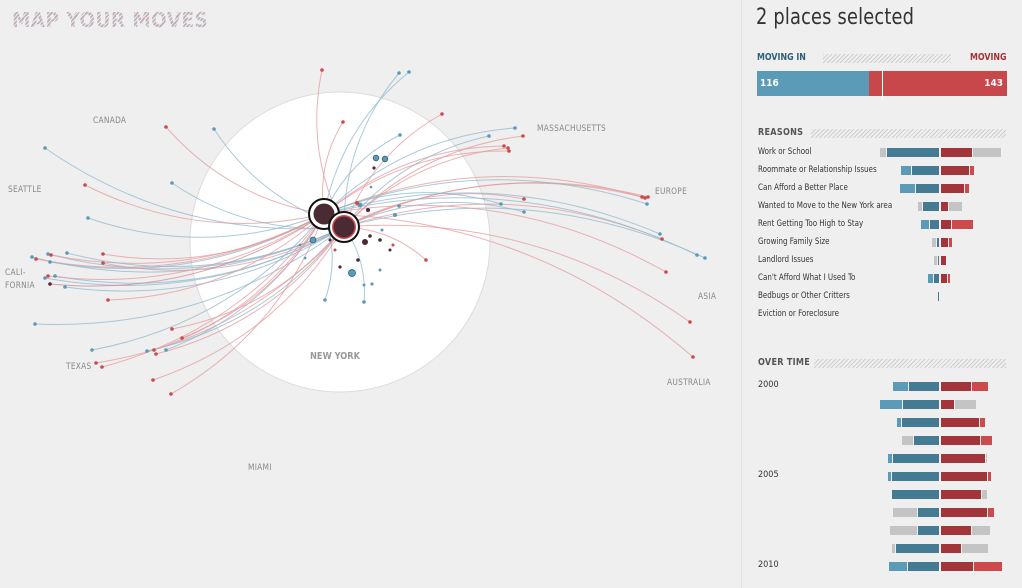 The image size is (1022, 588). Describe the element at coordinates (882, 315) in the screenshot. I see `reason-row: Eviction or Foreclosure` at that location.